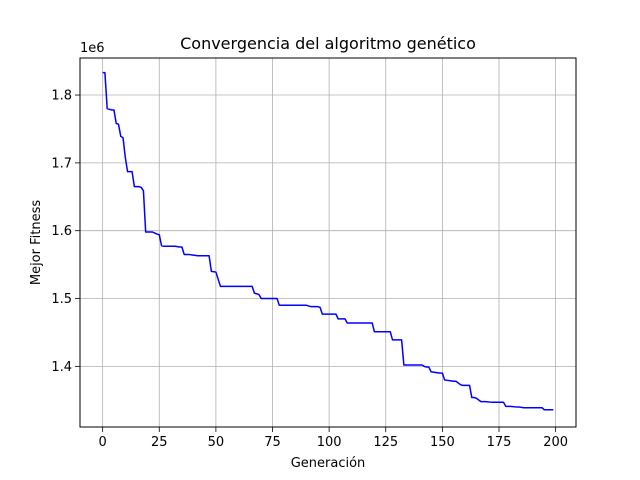  I want to click on y-tick-label: 1.7, so click(61, 163).